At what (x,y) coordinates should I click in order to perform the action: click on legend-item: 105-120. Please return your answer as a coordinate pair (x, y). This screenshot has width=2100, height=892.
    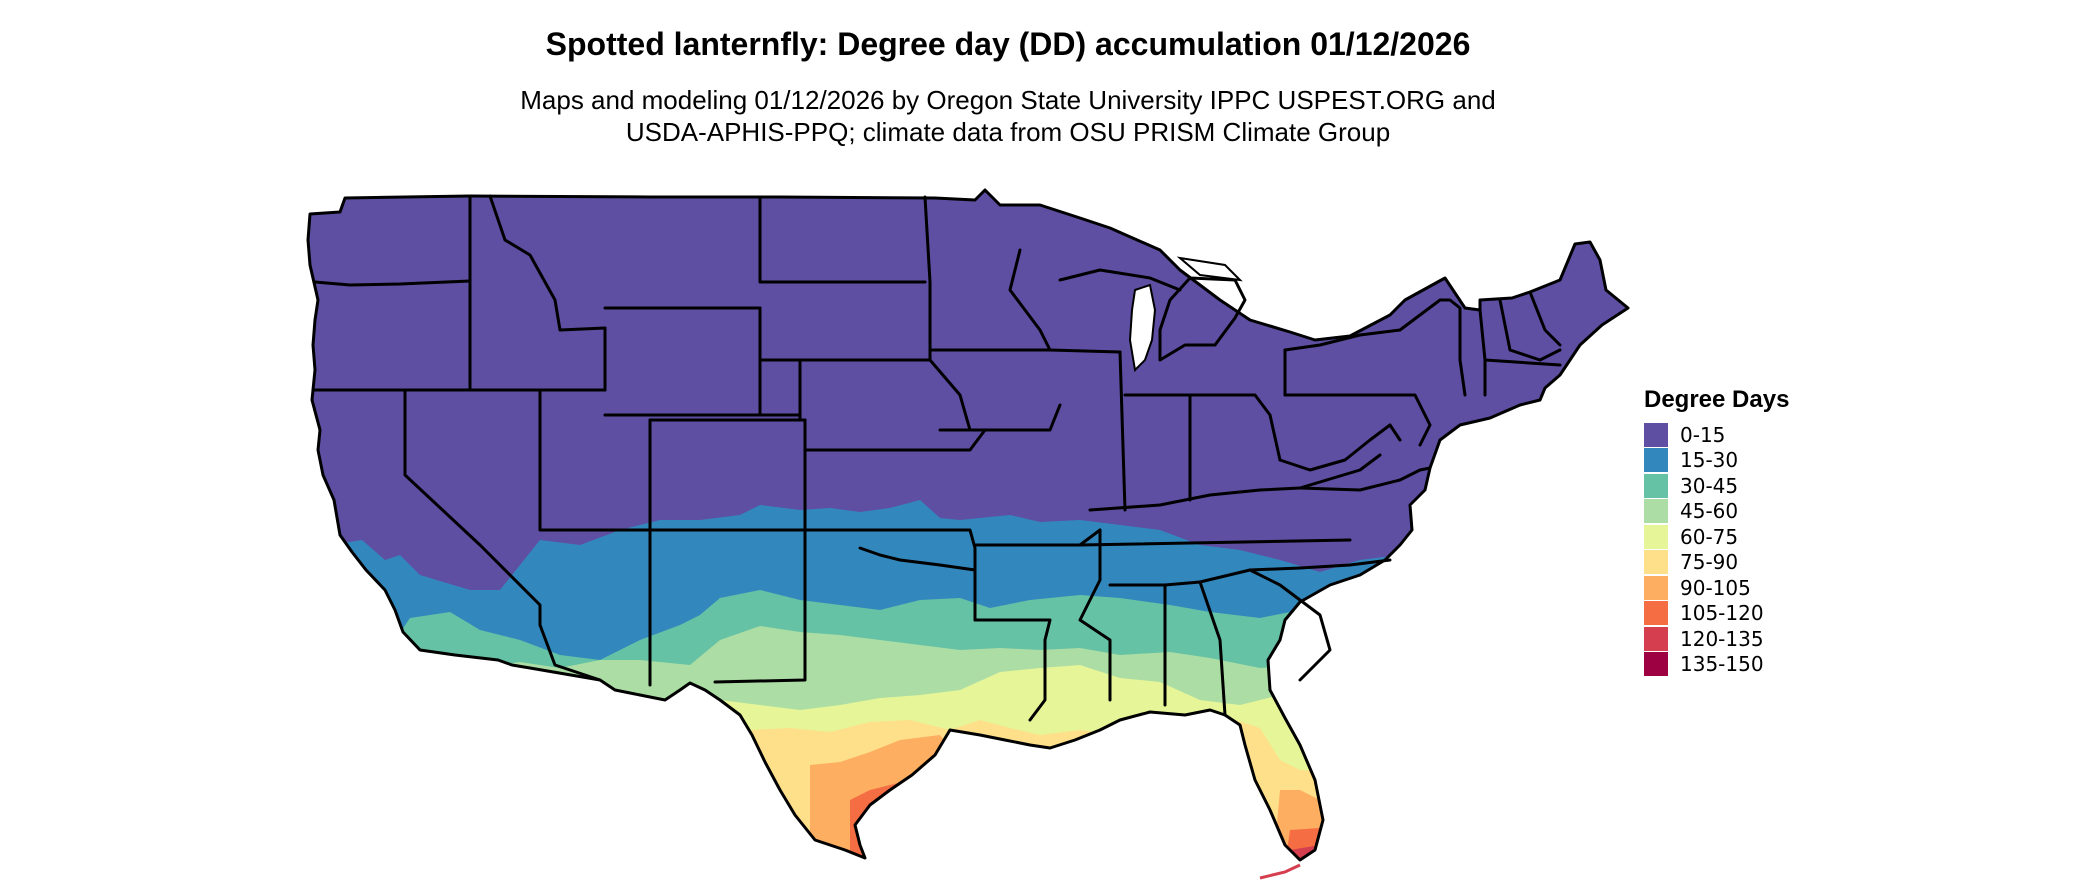
    Looking at the image, I should click on (1716, 614).